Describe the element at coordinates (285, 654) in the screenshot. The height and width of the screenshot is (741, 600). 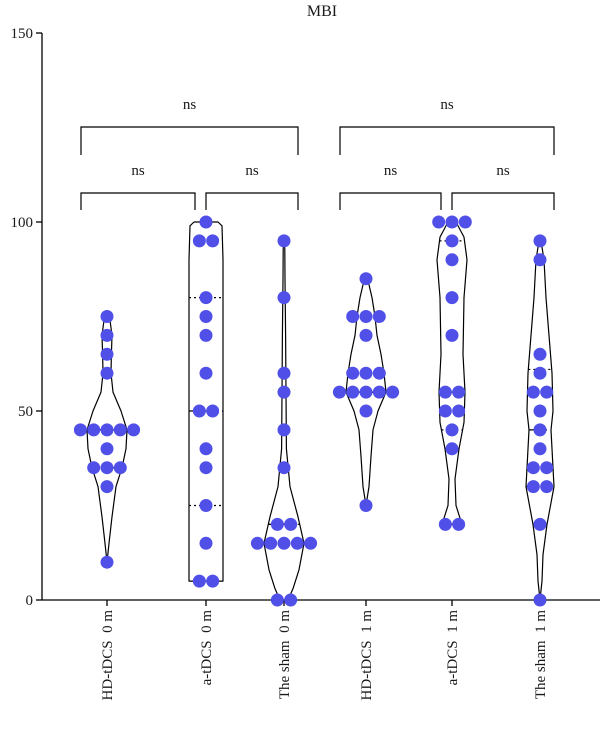
I see `x-tick-label: The sham 0 m` at that location.